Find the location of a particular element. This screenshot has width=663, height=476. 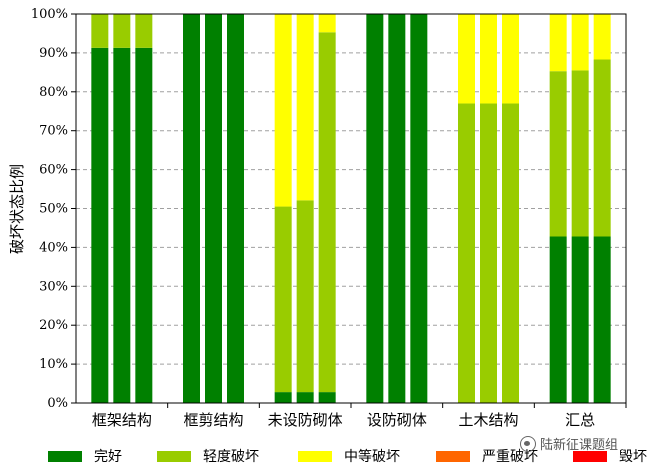

x-category-labels: 框架结构 框剪结构 未设防砌体 设防砌体 土木结构 汇总 is located at coordinates (343, 420).